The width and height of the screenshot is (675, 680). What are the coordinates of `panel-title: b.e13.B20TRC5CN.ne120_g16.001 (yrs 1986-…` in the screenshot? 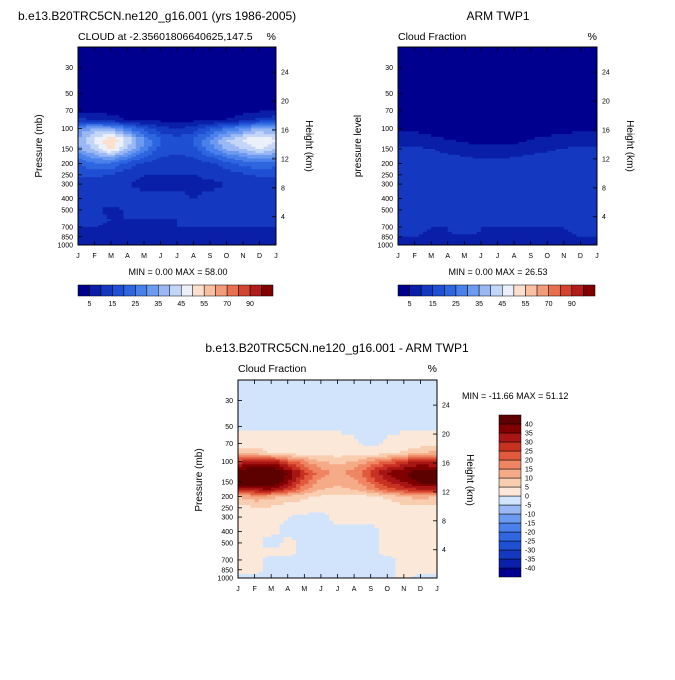 It's located at (157, 16).